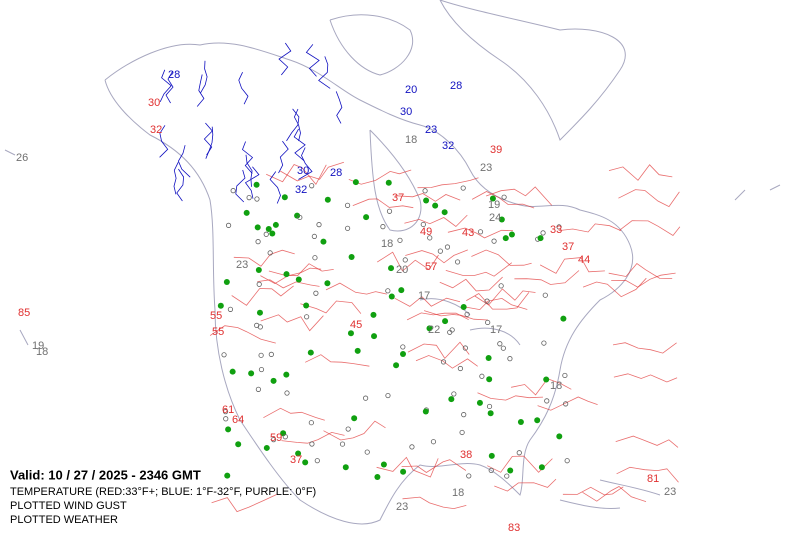 Image resolution: width=788 pixels, height=536 pixels. Describe the element at coordinates (584, 260) in the screenshot. I see `temperature-label: 44` at that location.